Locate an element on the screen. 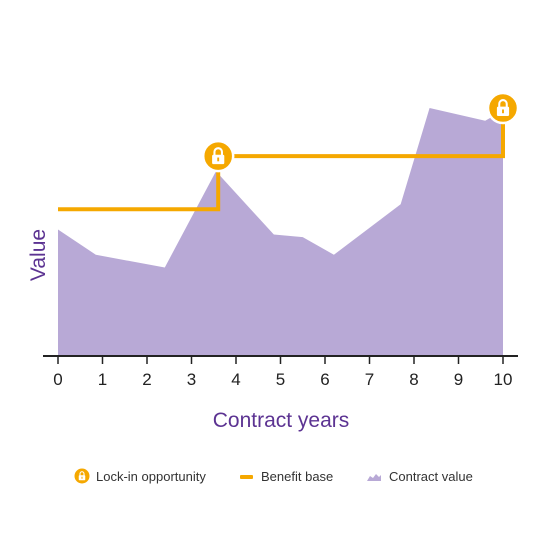 The height and width of the screenshot is (560, 560). legend-label-contract-value: Contract value is located at coordinates (431, 476).